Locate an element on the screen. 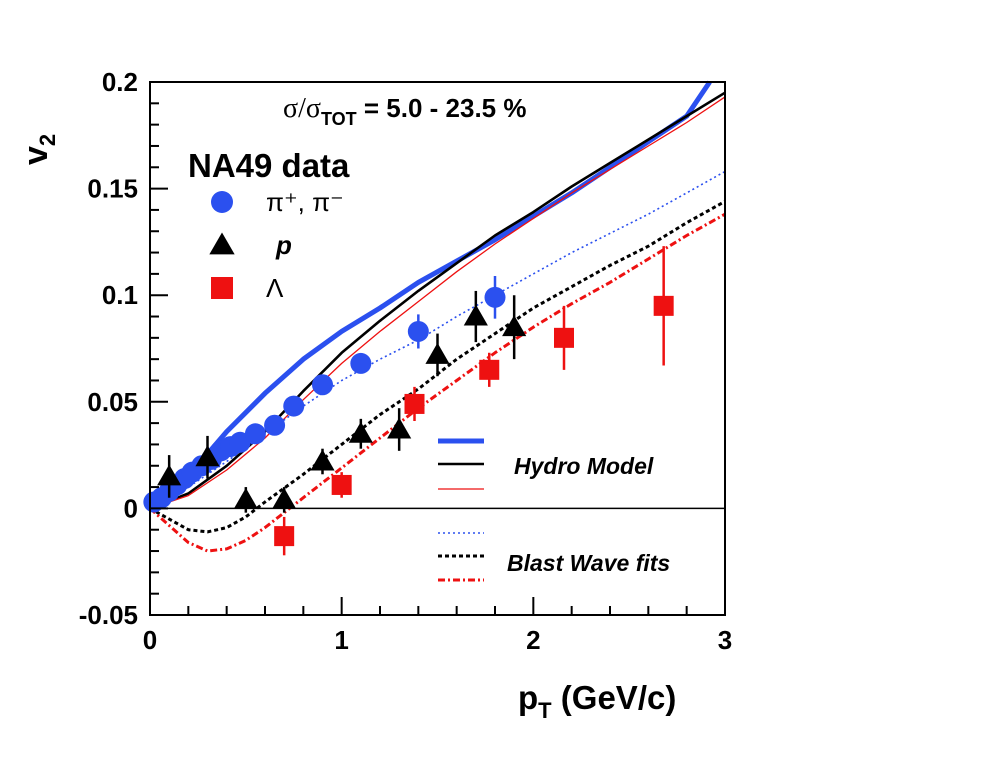 This screenshot has height=770, width=997. x-axis-title-unit: (GeV/c) is located at coordinates (614, 697).